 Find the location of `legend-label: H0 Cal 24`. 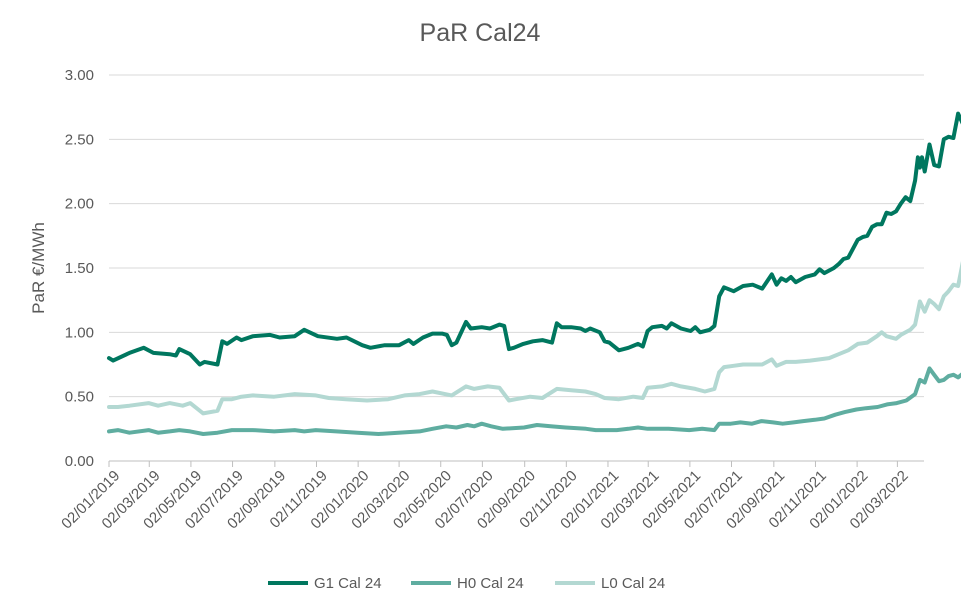

legend-label: H0 Cal 24 is located at coordinates (490, 583).